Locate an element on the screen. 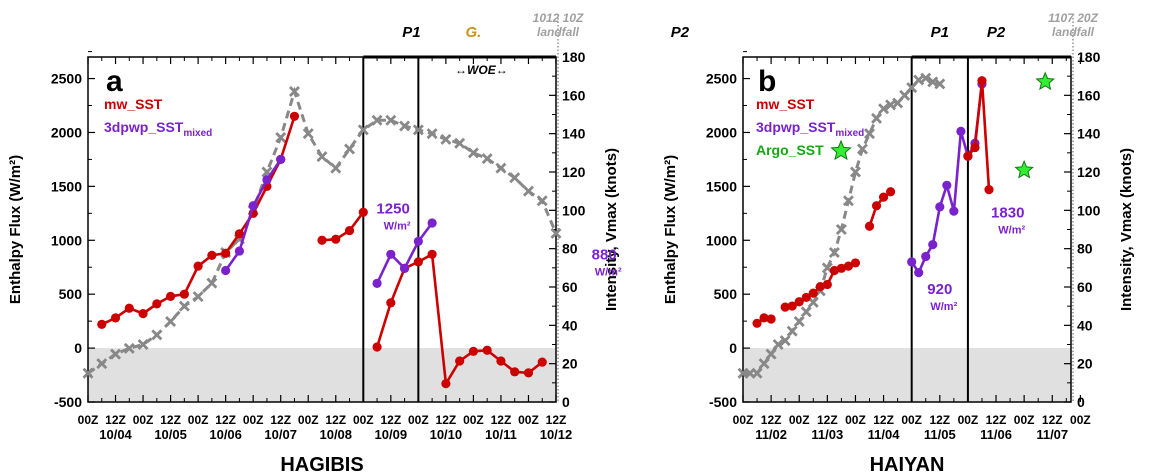 The width and height of the screenshot is (1151, 474). x-date-label: 10/09 is located at coordinates (391, 434).